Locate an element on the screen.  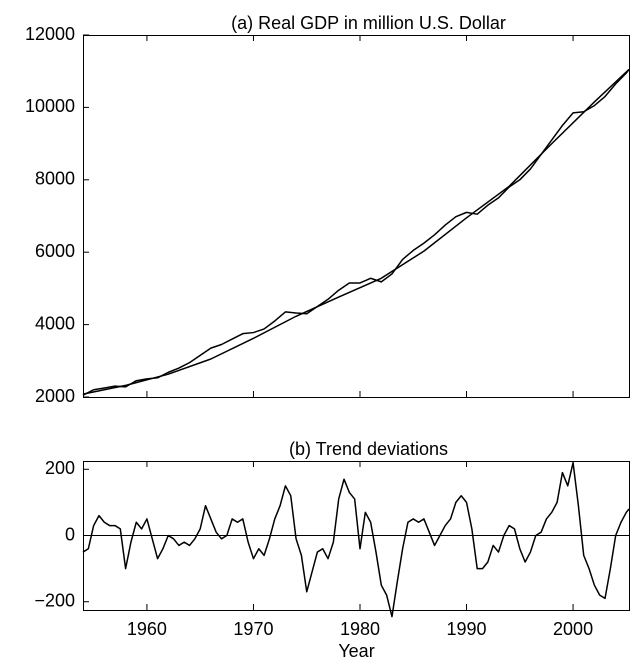
x-tick-label: 2000 is located at coordinates (573, 629).